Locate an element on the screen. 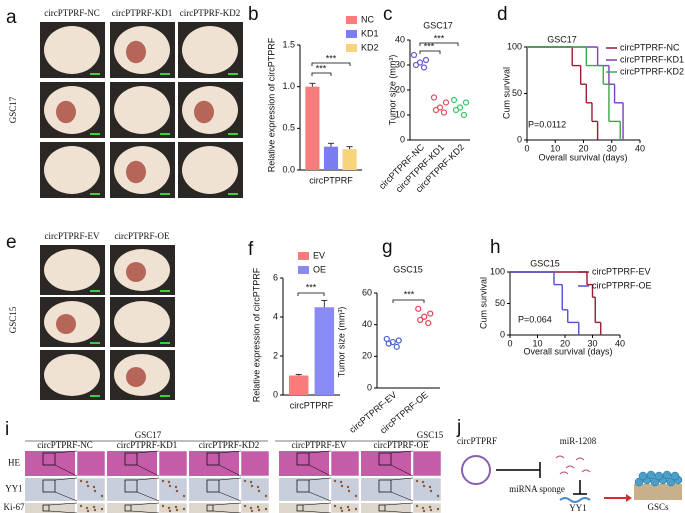 This screenshot has width=685, height=513. legend-label: OE is located at coordinates (319, 269).